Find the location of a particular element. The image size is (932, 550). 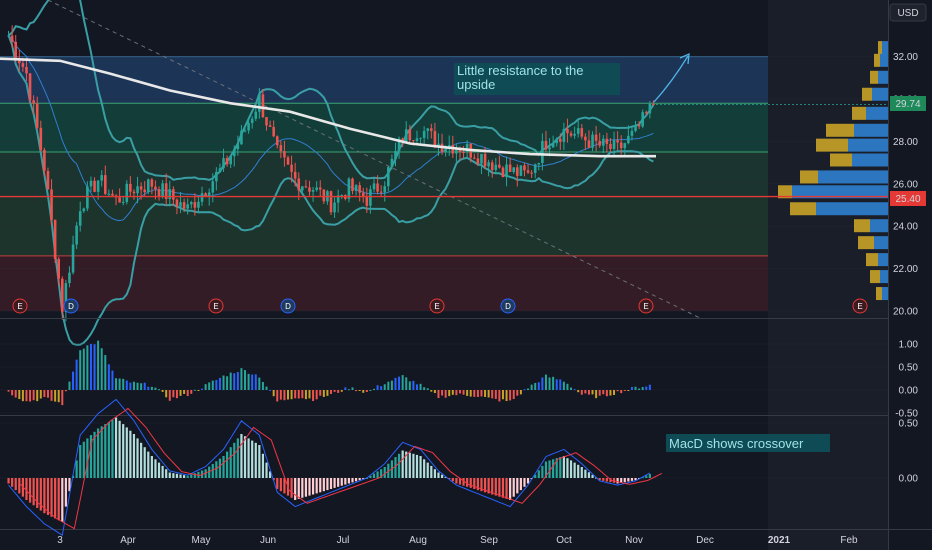

dividend-marker-label: D is located at coordinates (288, 306).